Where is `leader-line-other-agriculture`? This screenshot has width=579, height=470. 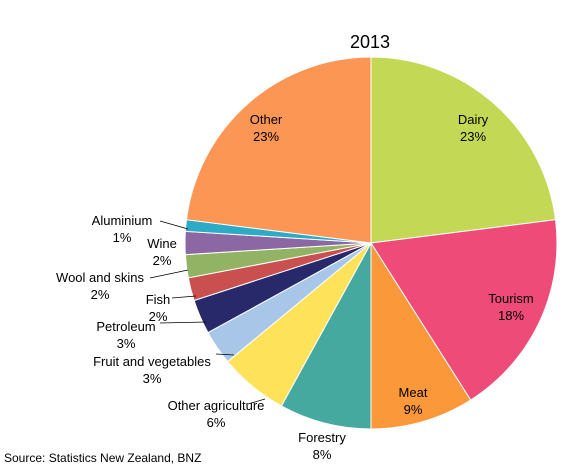 leader-line-other-agriculture is located at coordinates (256, 401).